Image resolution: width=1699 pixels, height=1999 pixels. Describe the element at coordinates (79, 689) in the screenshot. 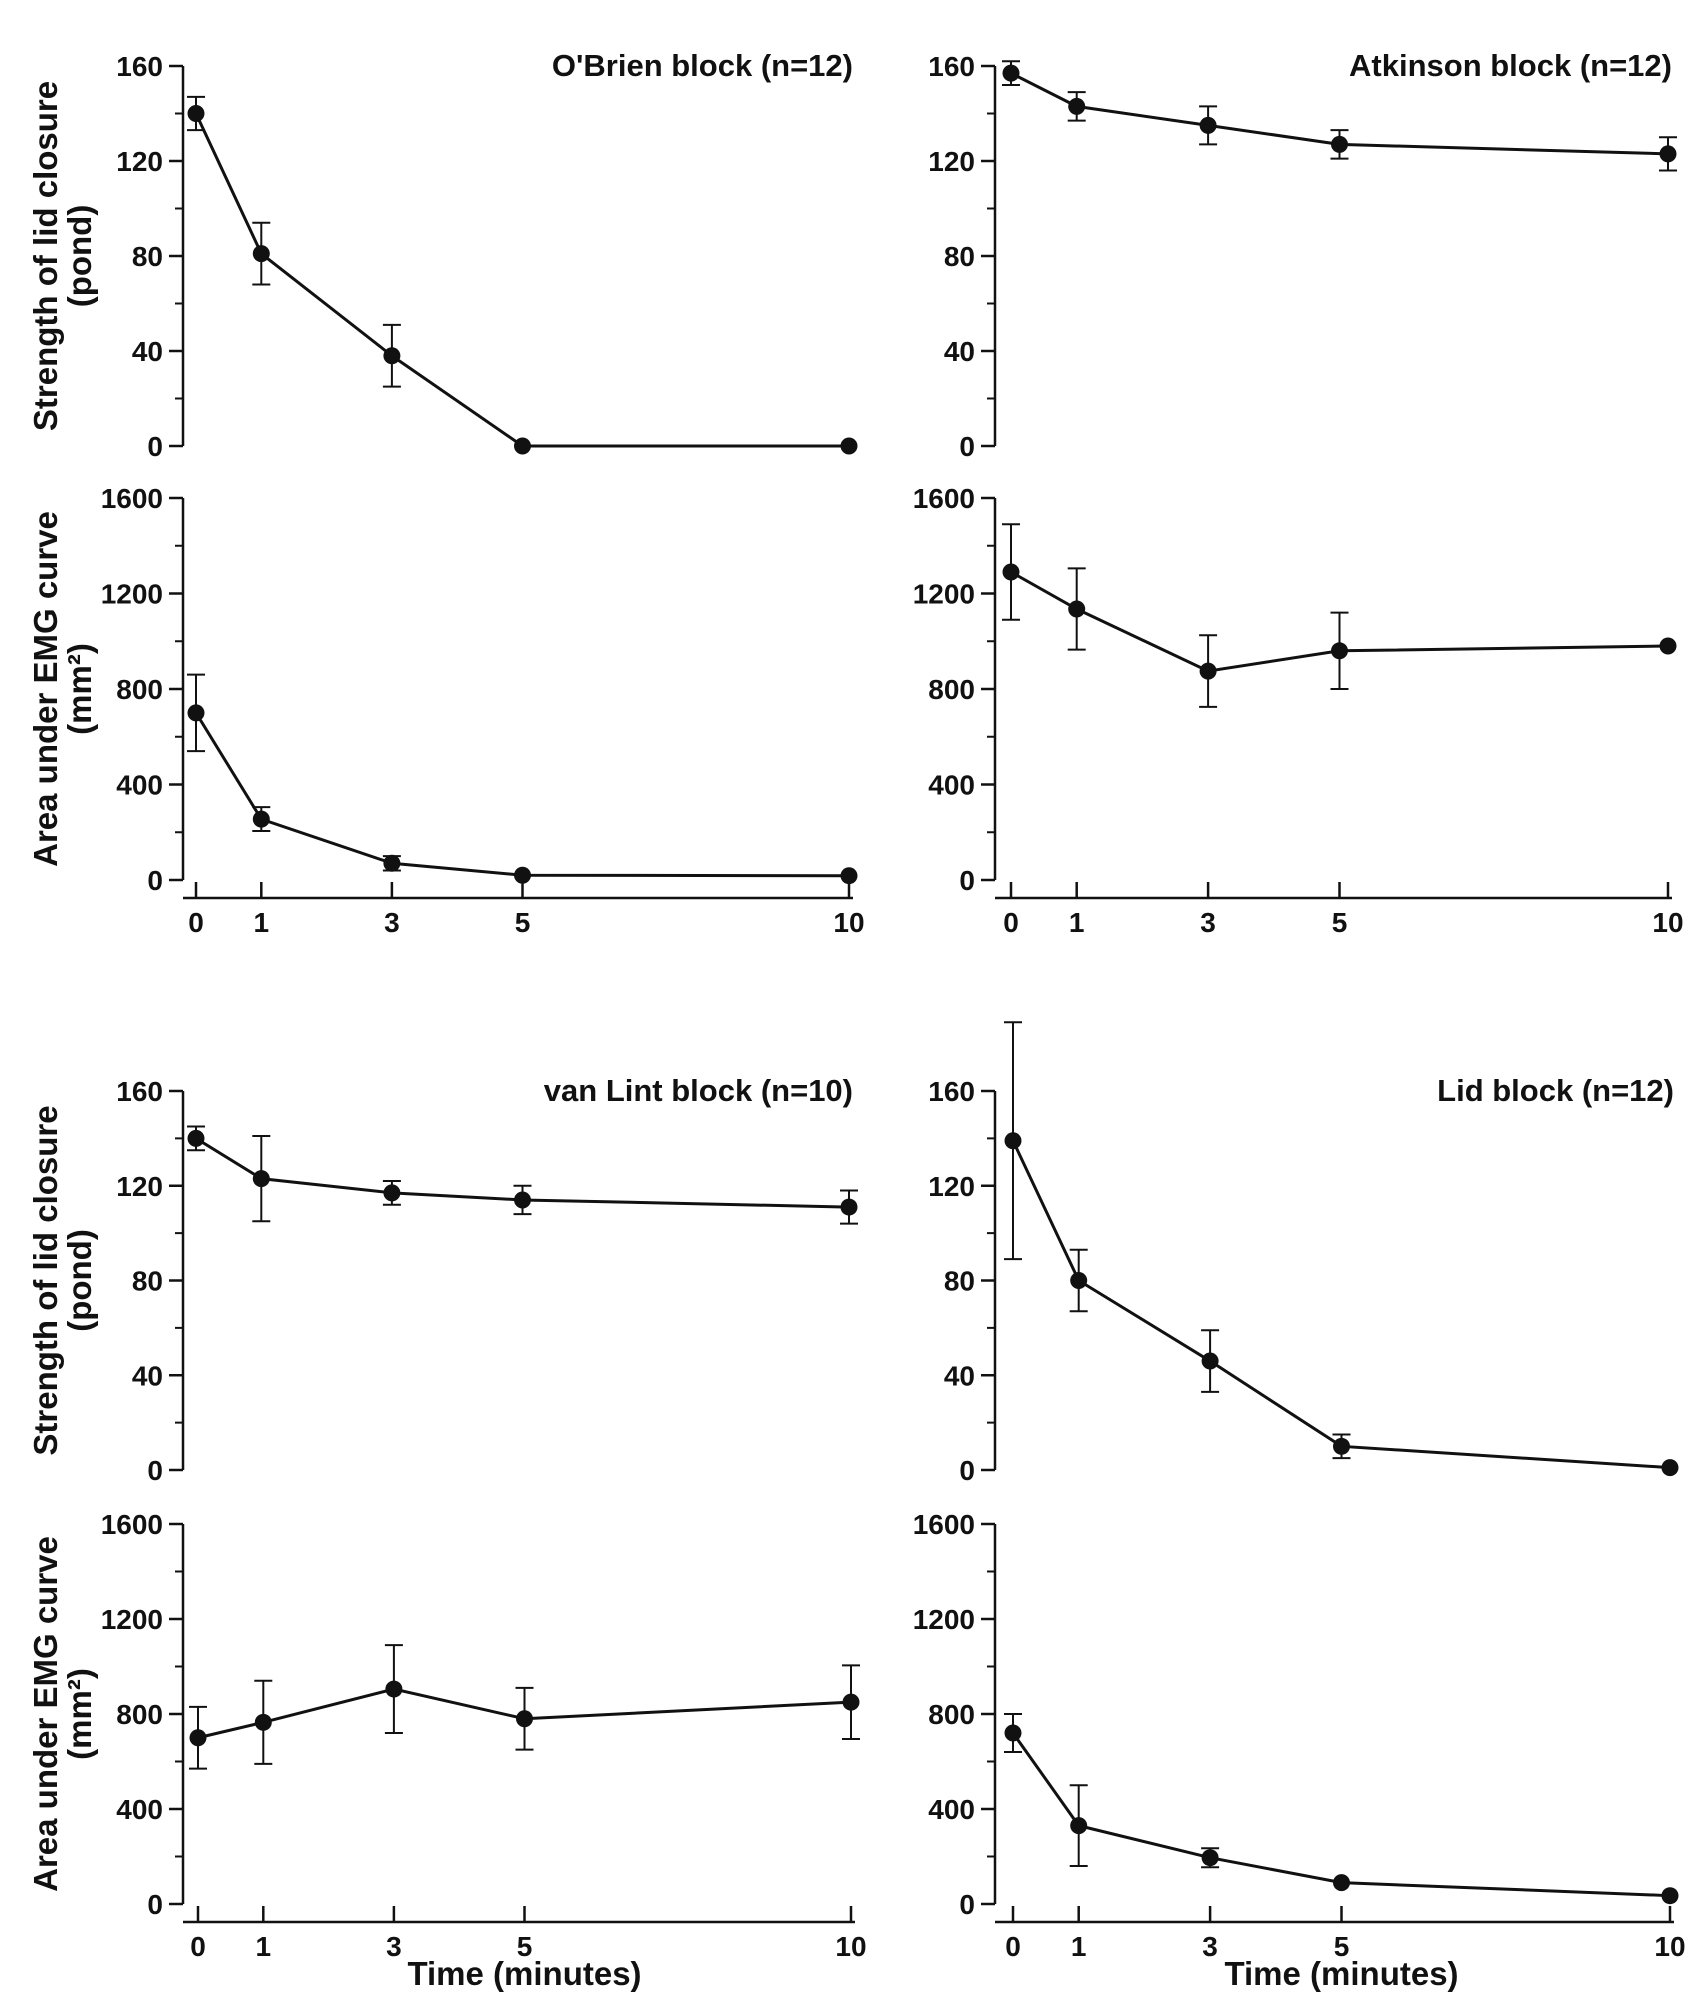

I see `chart3-ylabel-unit: (mm²)` at that location.